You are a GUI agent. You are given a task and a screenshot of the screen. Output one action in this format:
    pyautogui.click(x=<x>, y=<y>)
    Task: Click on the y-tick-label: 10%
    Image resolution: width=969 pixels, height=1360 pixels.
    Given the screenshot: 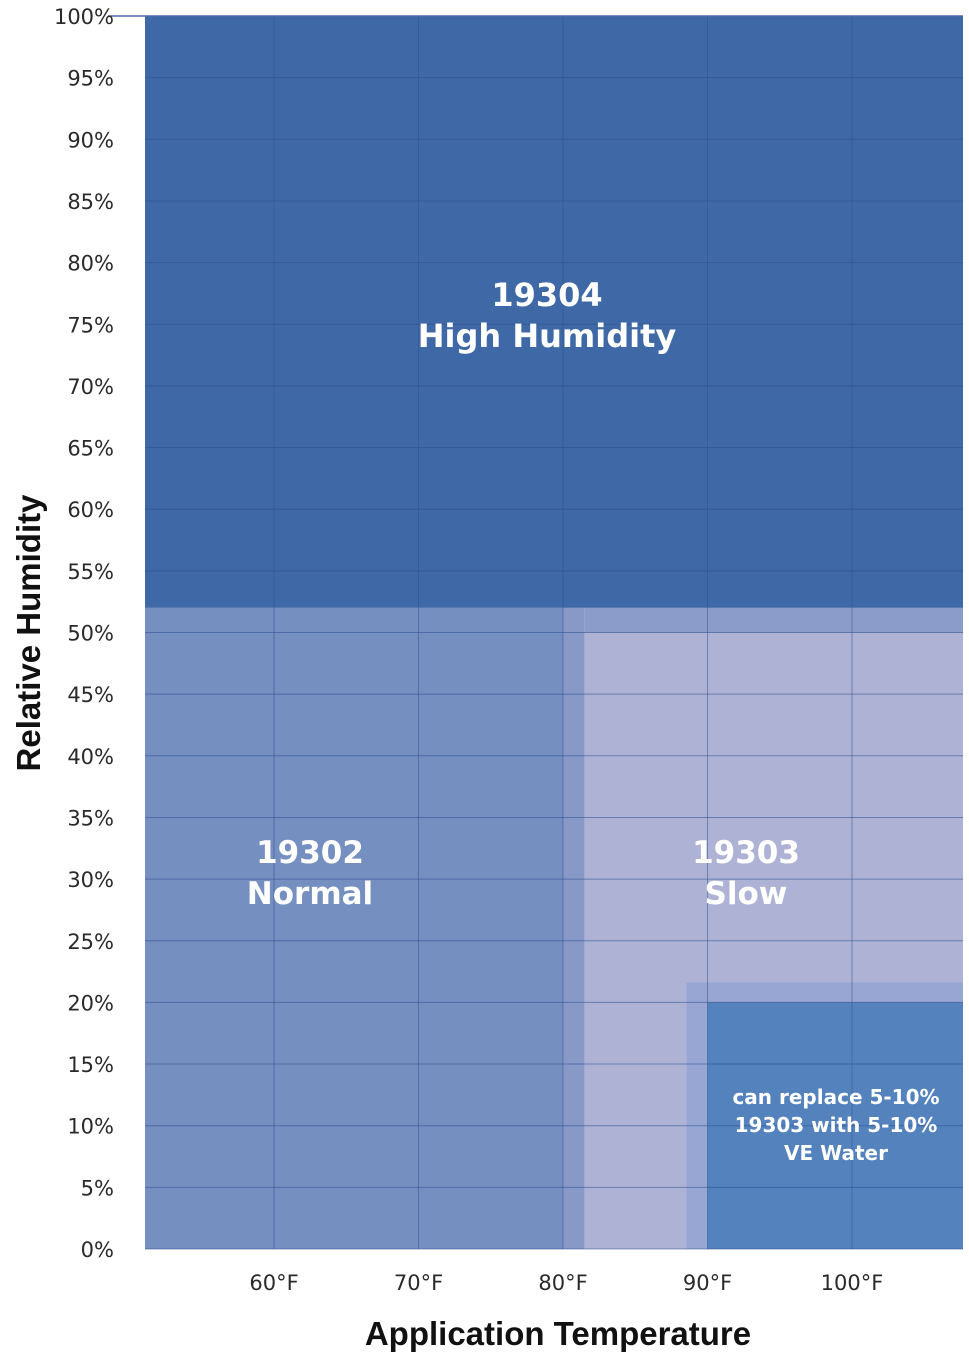 What is the action you would take?
    pyautogui.click(x=90, y=1127)
    